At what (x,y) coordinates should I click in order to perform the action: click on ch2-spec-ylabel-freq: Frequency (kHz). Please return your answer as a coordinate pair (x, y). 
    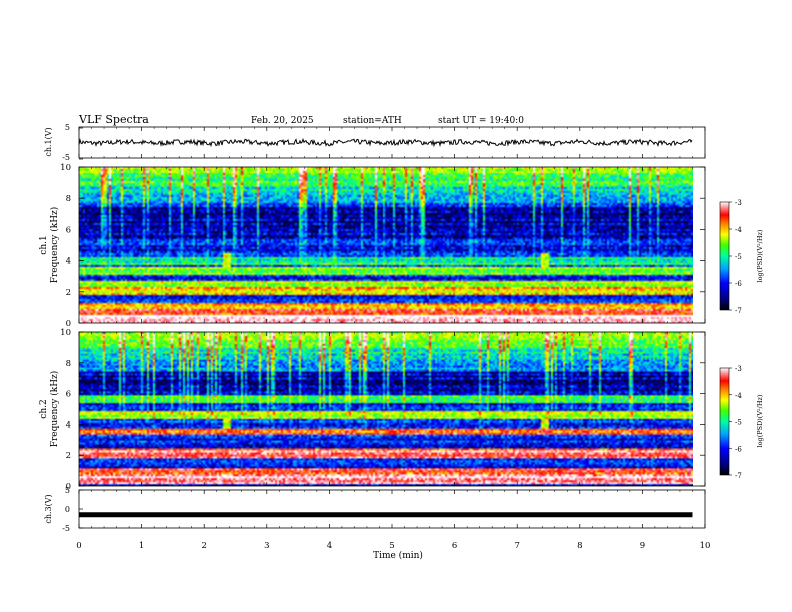
    Looking at the image, I should click on (54, 409).